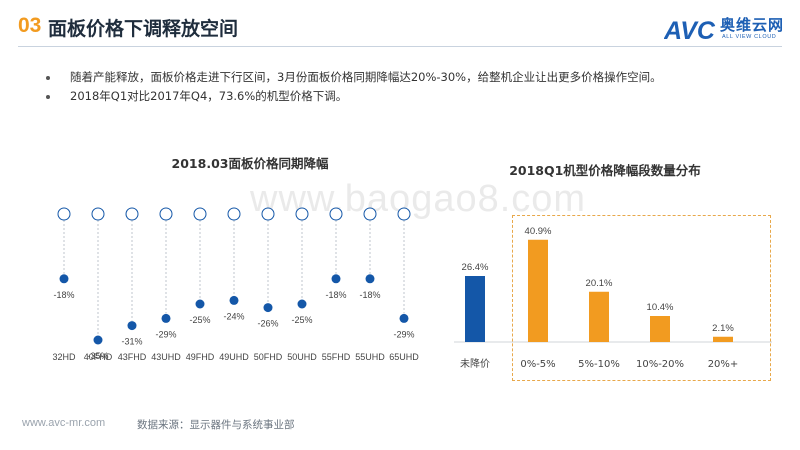 This screenshot has width=800, height=450. I want to click on data-label: 40.9%, so click(538, 231).